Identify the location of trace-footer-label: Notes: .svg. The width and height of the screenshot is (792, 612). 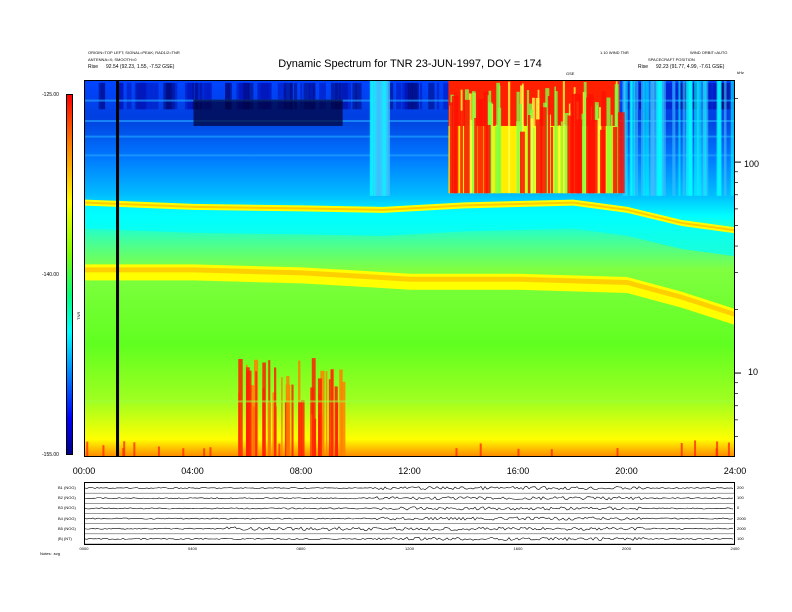
(50, 553).